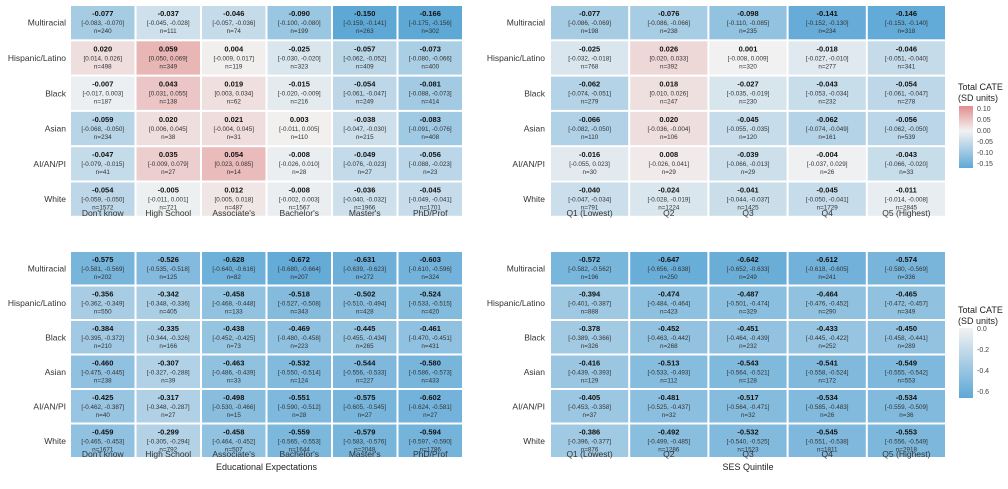 The width and height of the screenshot is (1008, 489). What do you see at coordinates (168, 213) in the screenshot?
I see `column-label: High School` at bounding box center [168, 213].